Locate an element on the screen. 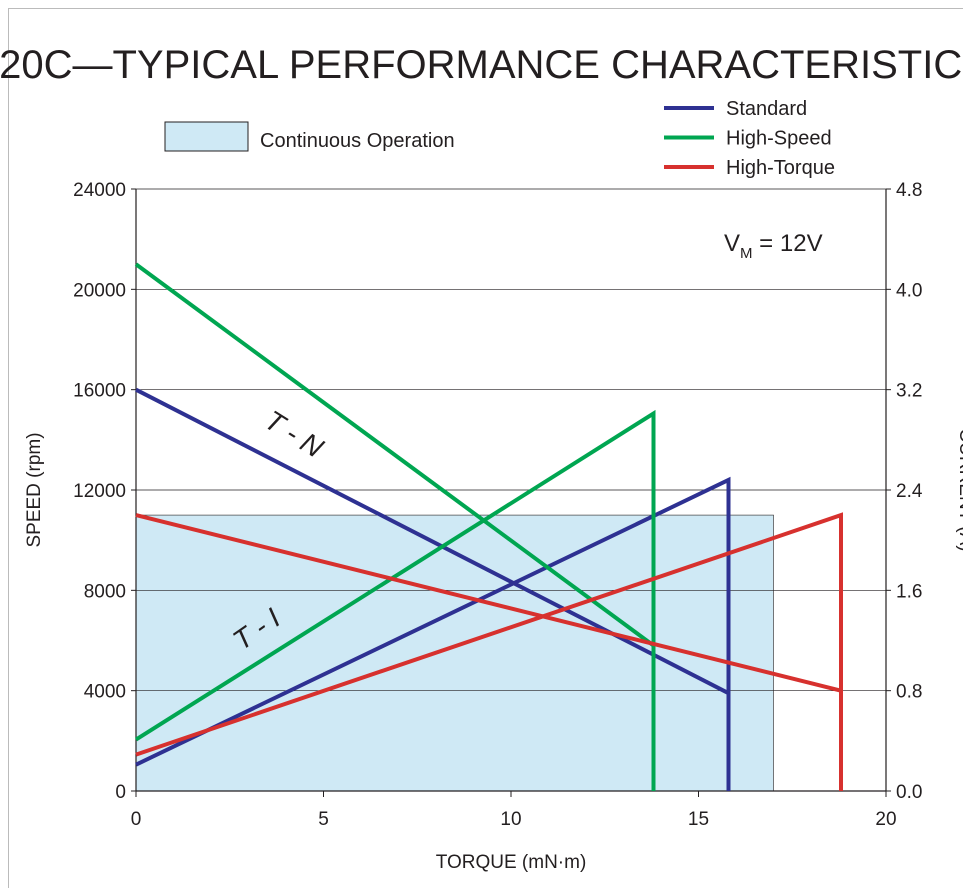  x-tick-label: 15 is located at coordinates (698, 819).